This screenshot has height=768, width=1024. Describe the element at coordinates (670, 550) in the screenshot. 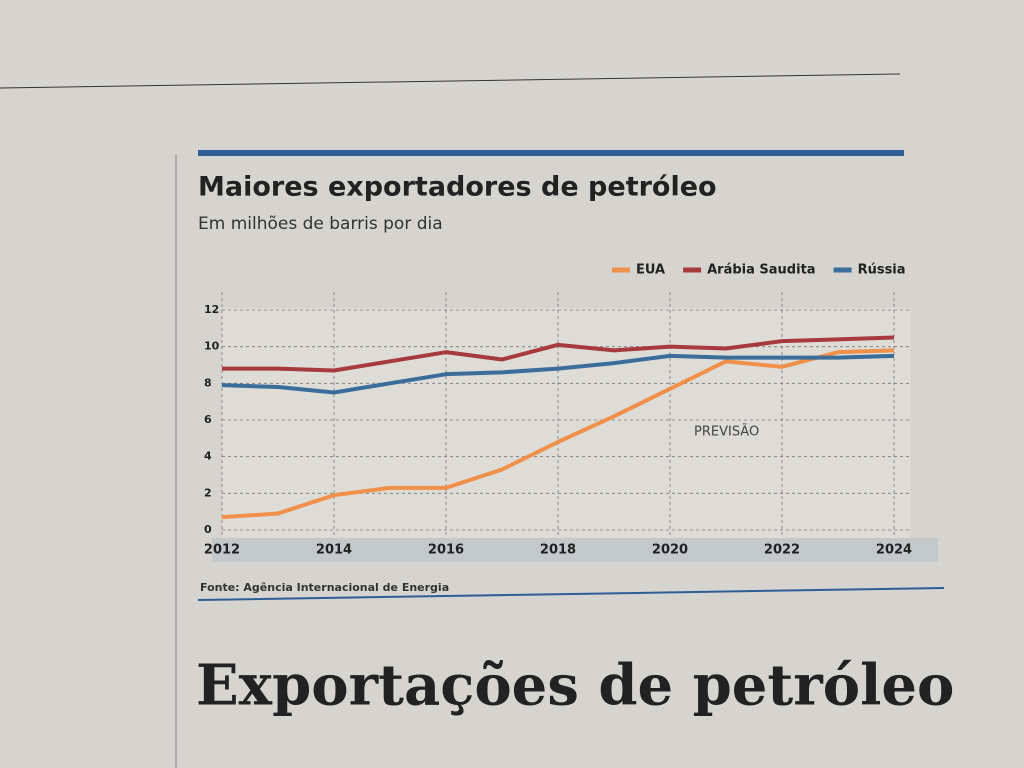

I see `x-tick-label: 2020` at that location.